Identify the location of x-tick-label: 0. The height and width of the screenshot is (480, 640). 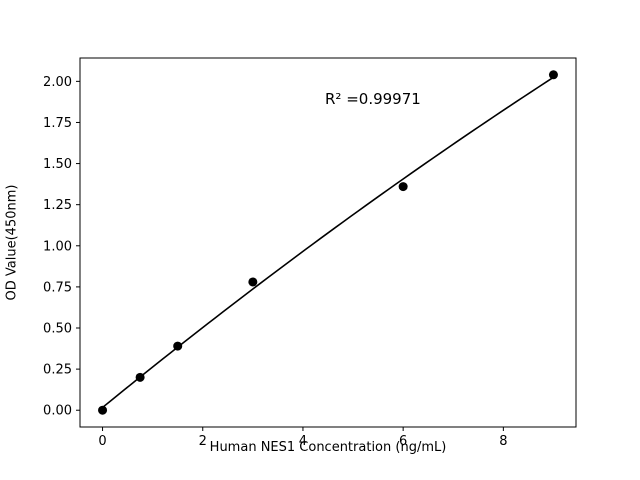
(102, 441).